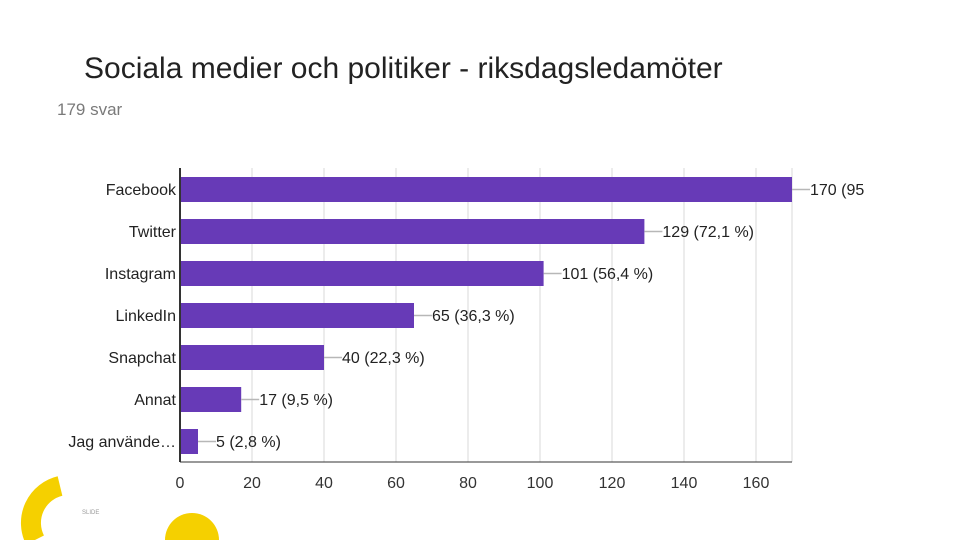 Image resolution: width=960 pixels, height=540 pixels. Describe the element at coordinates (119, 508) in the screenshot. I see `logo-decoration` at that location.